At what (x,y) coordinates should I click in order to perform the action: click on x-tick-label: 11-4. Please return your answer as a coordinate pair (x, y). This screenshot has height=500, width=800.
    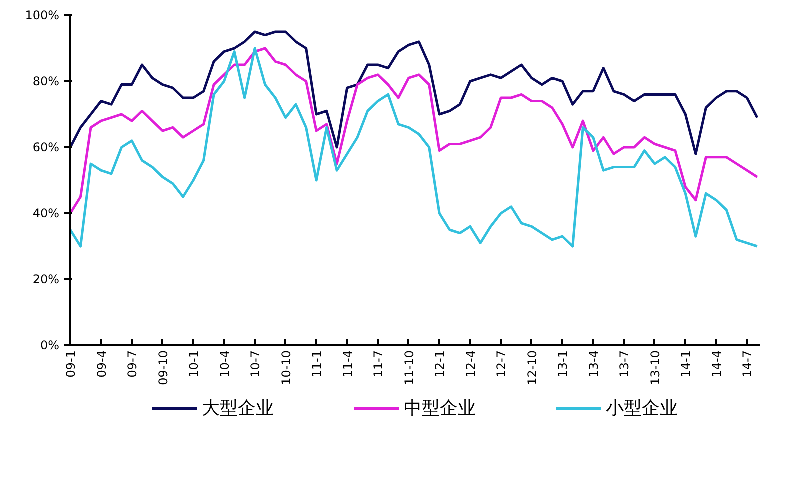
    Looking at the image, I should click on (347, 364).